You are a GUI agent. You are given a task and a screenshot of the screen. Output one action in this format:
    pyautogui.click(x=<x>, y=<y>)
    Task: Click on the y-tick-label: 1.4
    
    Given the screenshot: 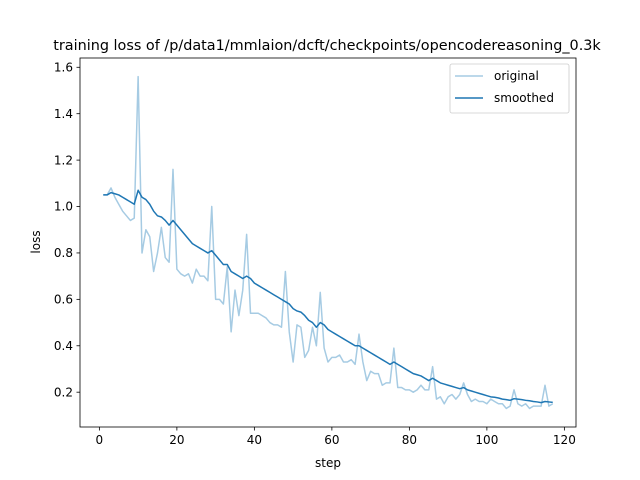 What is the action you would take?
    pyautogui.click(x=63, y=114)
    